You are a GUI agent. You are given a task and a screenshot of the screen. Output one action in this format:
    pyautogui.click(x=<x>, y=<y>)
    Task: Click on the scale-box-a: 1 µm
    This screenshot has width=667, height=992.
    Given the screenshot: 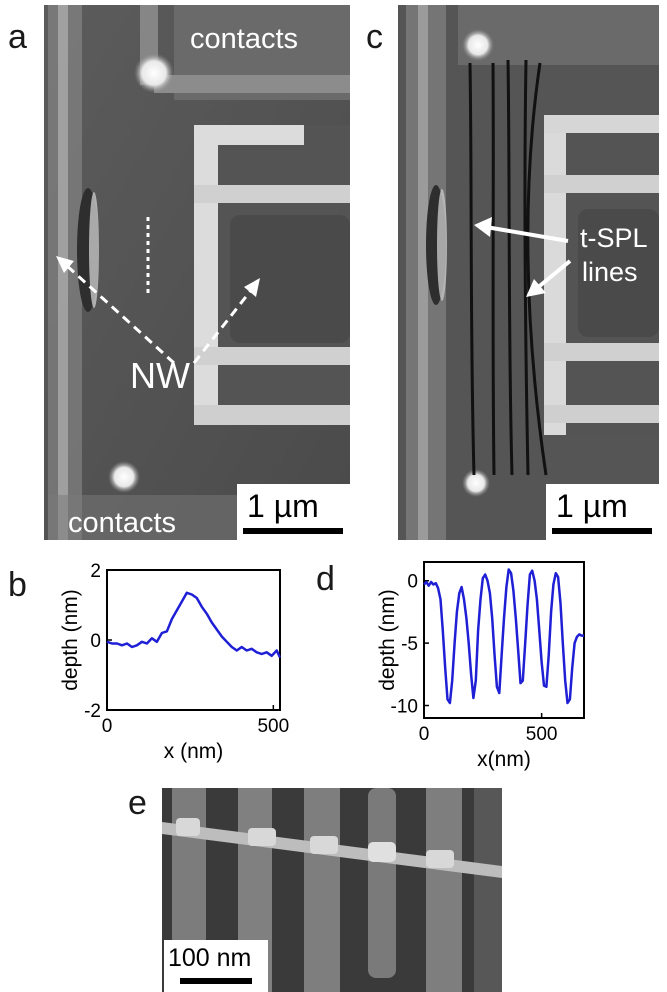 What is the action you would take?
    pyautogui.click(x=293, y=512)
    